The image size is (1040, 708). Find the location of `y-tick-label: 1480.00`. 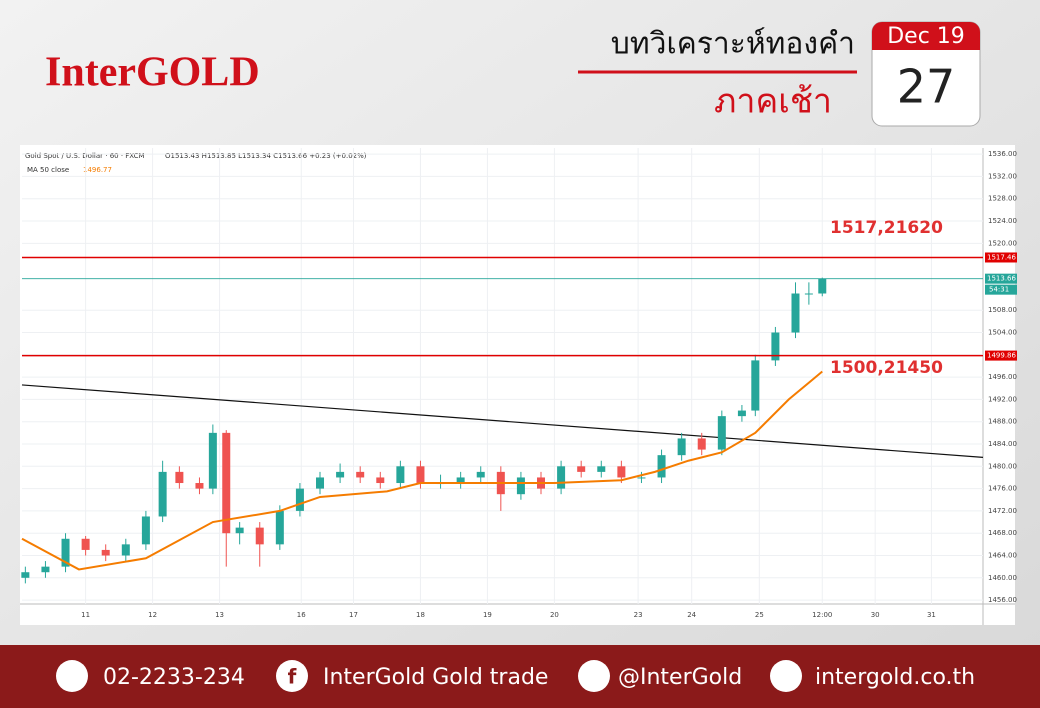

y-tick-label: 1480.00 is located at coordinates (1002, 466).